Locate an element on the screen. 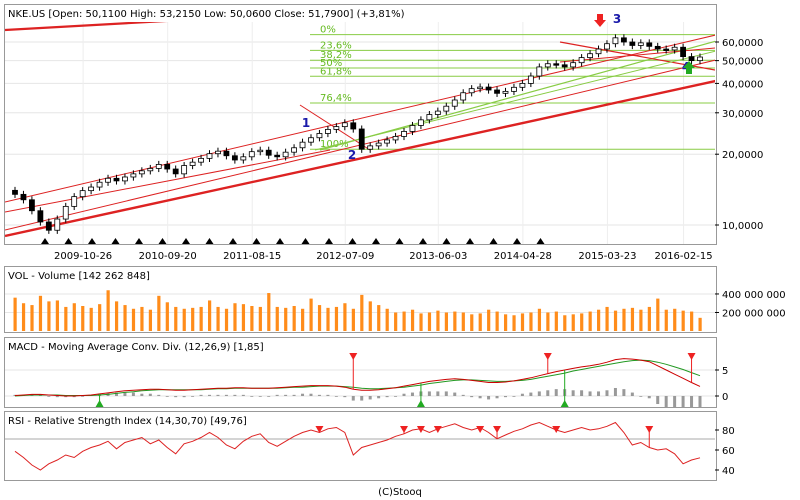  fibonacci-label: 38,2% is located at coordinates (336, 55).